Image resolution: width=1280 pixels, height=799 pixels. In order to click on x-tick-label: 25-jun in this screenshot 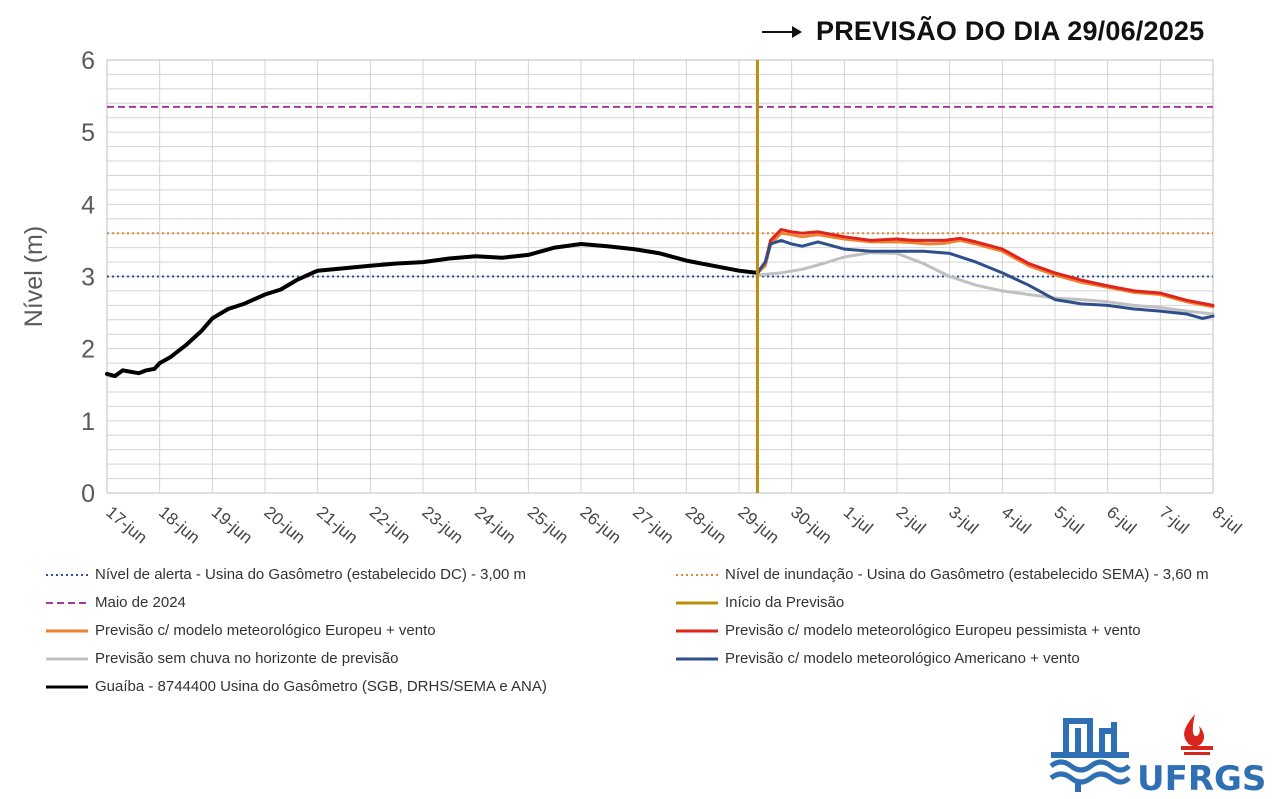, I will do `click(548, 525)`.